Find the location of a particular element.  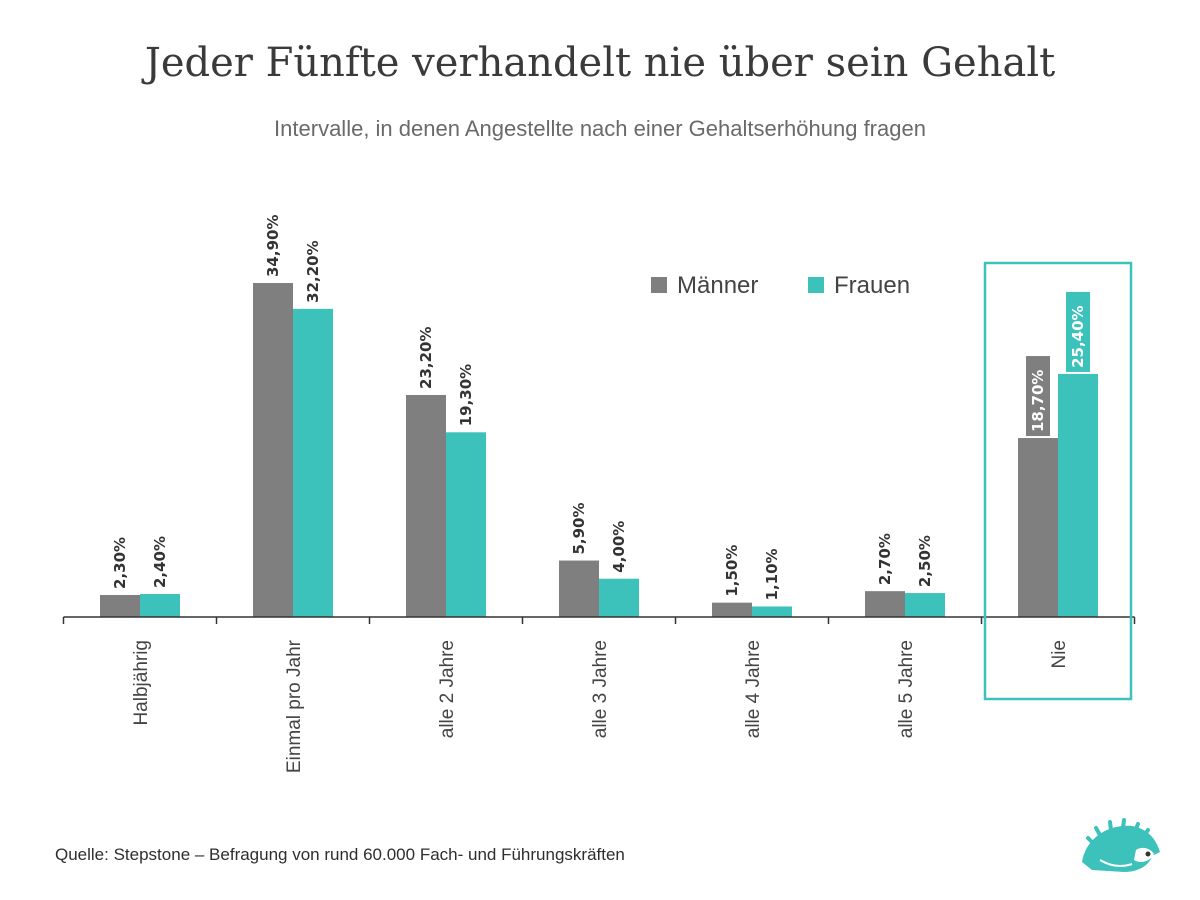

value-label-frauen-alle-2-jahre: 19,30% is located at coordinates (466, 395).